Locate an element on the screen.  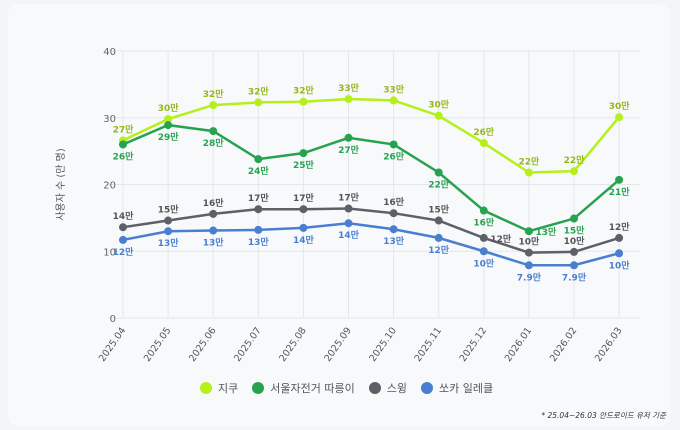
legend-item: 쏘카 일레클 is located at coordinates (457, 388).